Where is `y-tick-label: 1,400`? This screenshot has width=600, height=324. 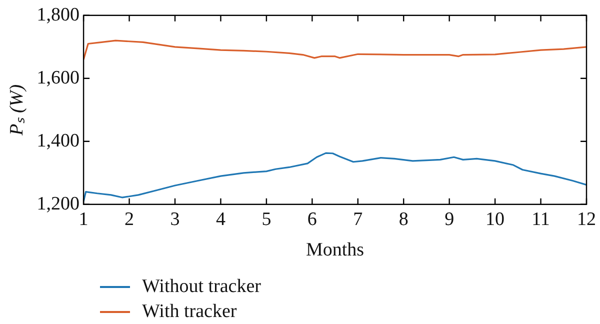 y-tick-label: 1,400 is located at coordinates (58, 141).